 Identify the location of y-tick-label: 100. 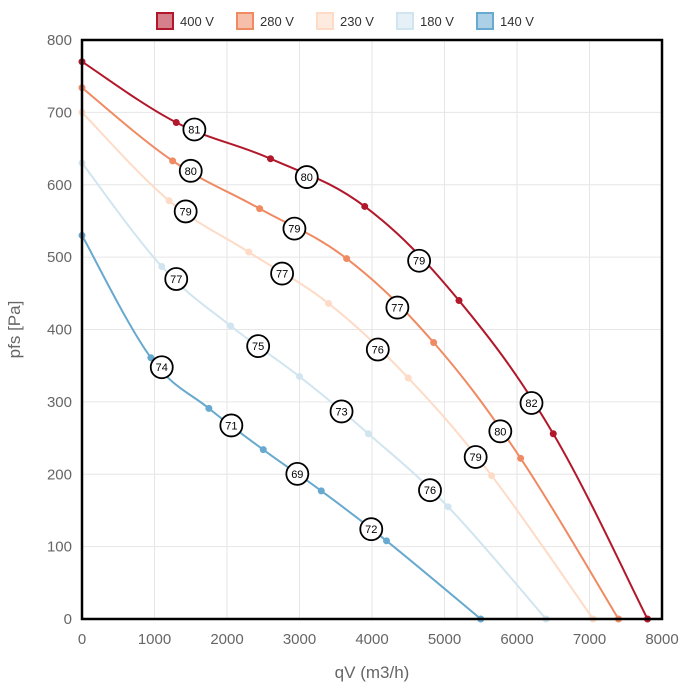
(59, 547).